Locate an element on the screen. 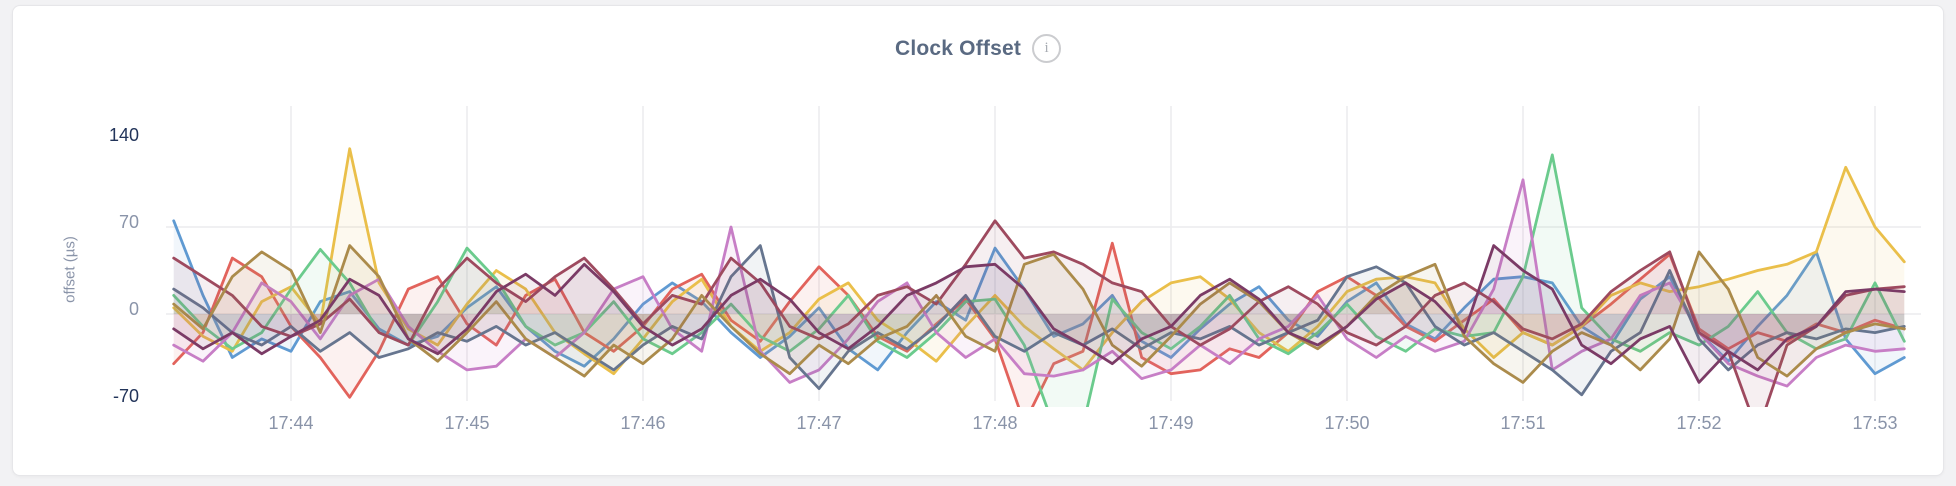  x-axis-tick-label: 17:52 is located at coordinates (1699, 423).